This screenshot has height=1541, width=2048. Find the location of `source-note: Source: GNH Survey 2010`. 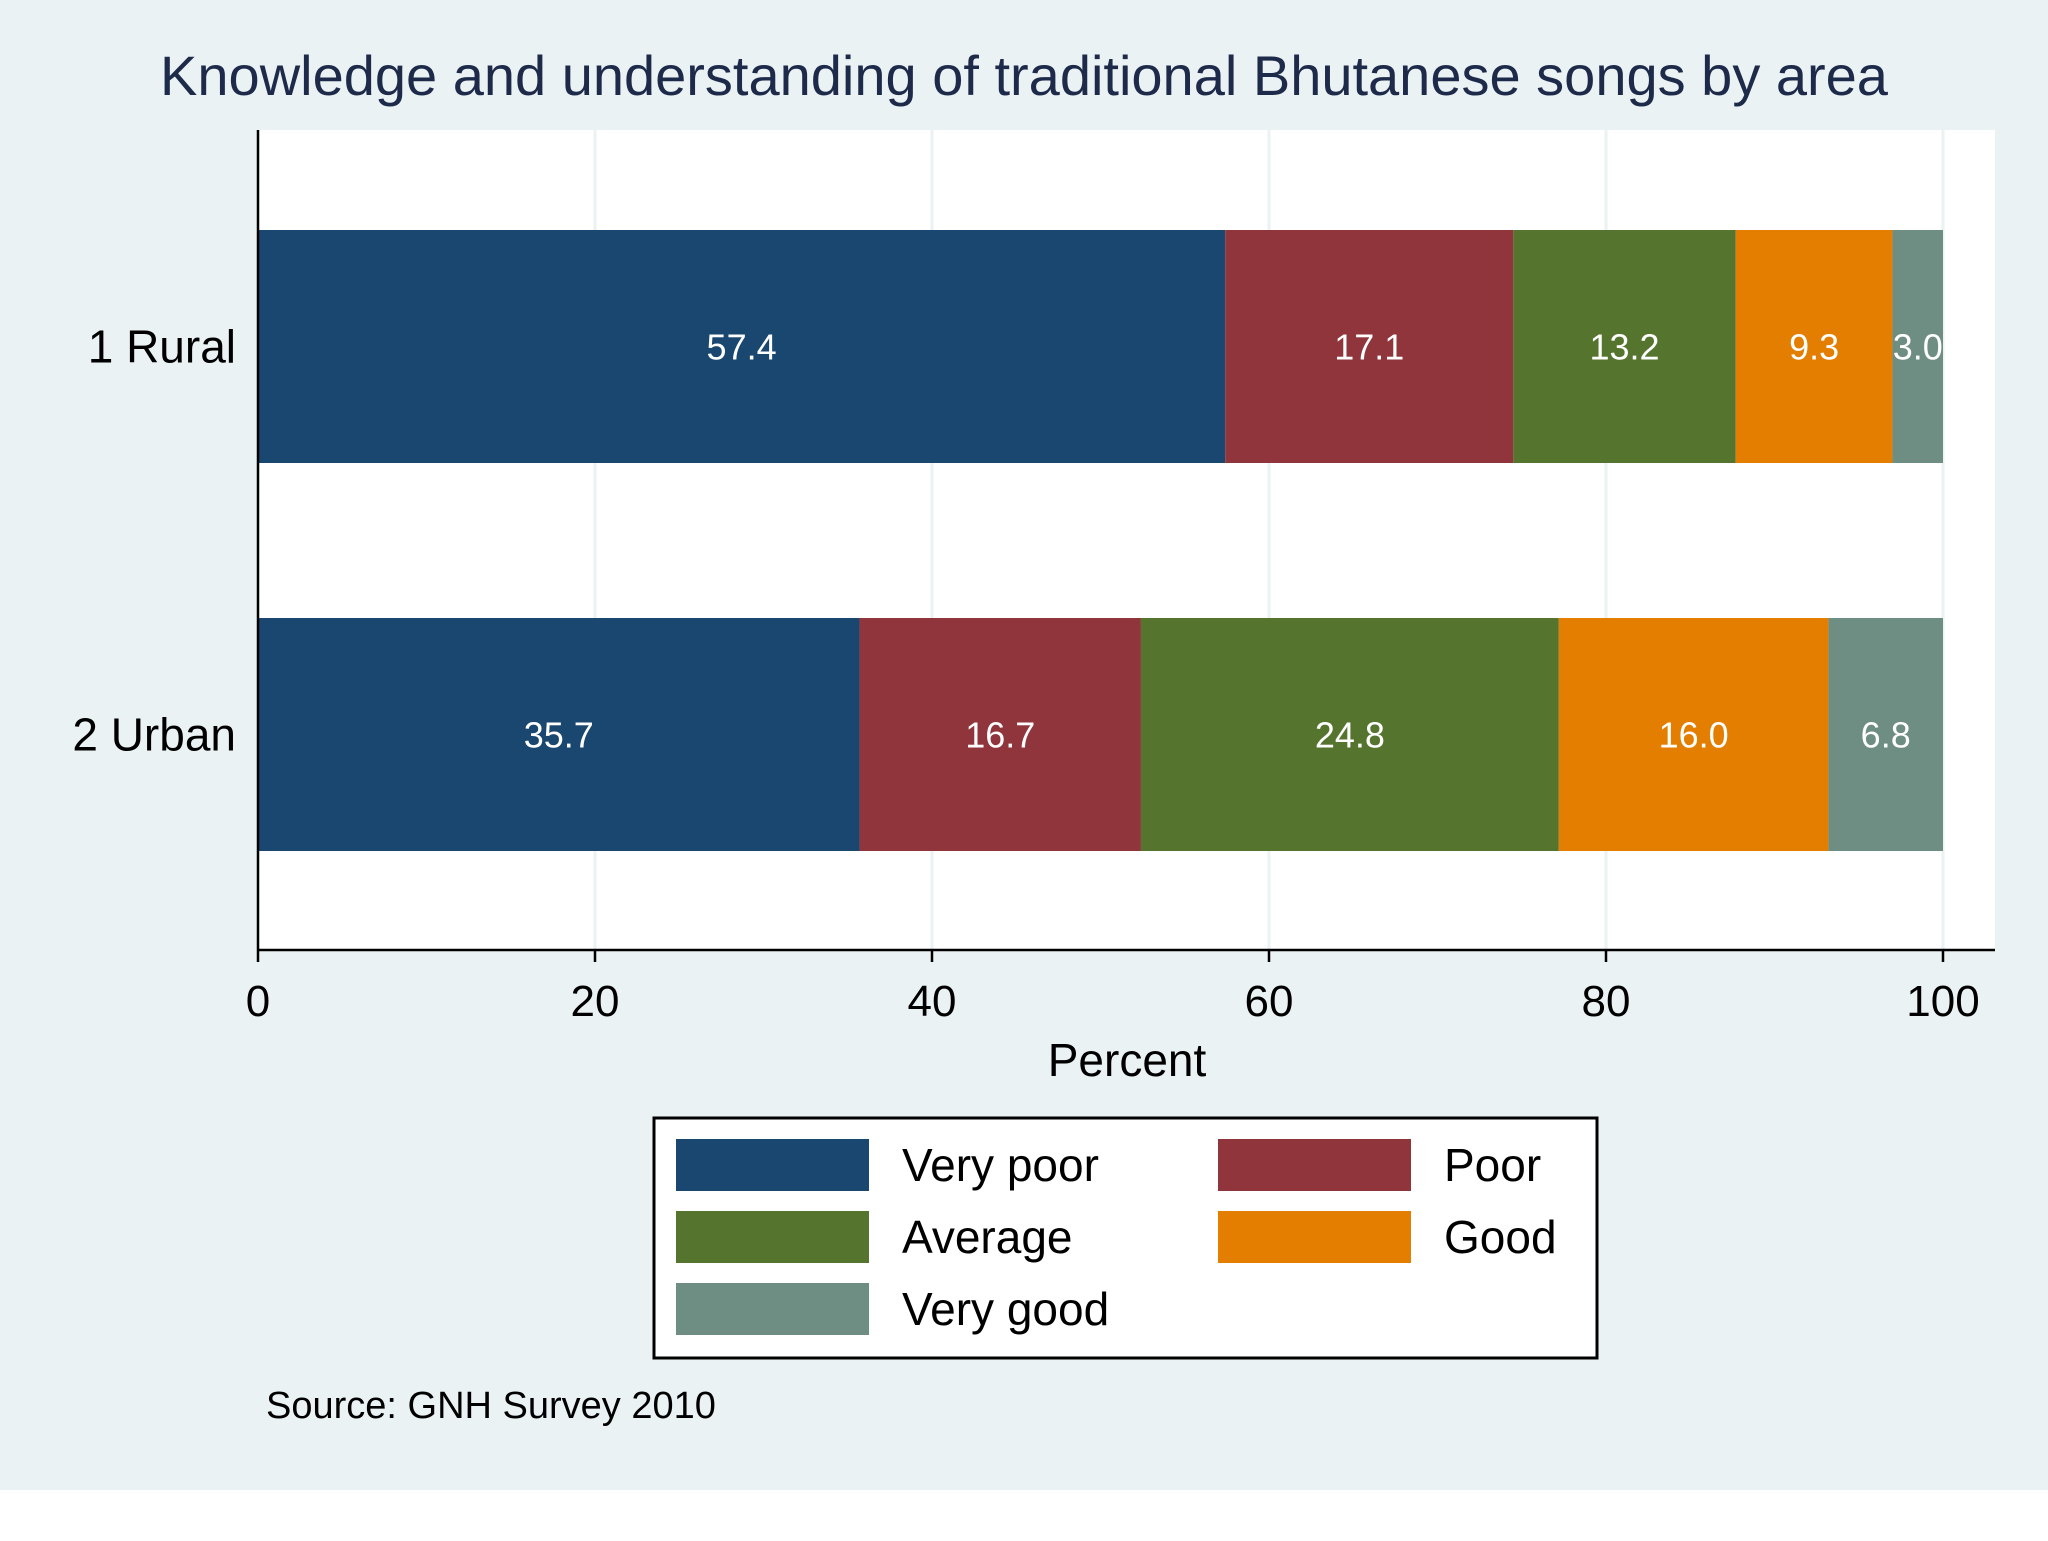

source-note: Source: GNH Survey 2010 is located at coordinates (491, 1406).